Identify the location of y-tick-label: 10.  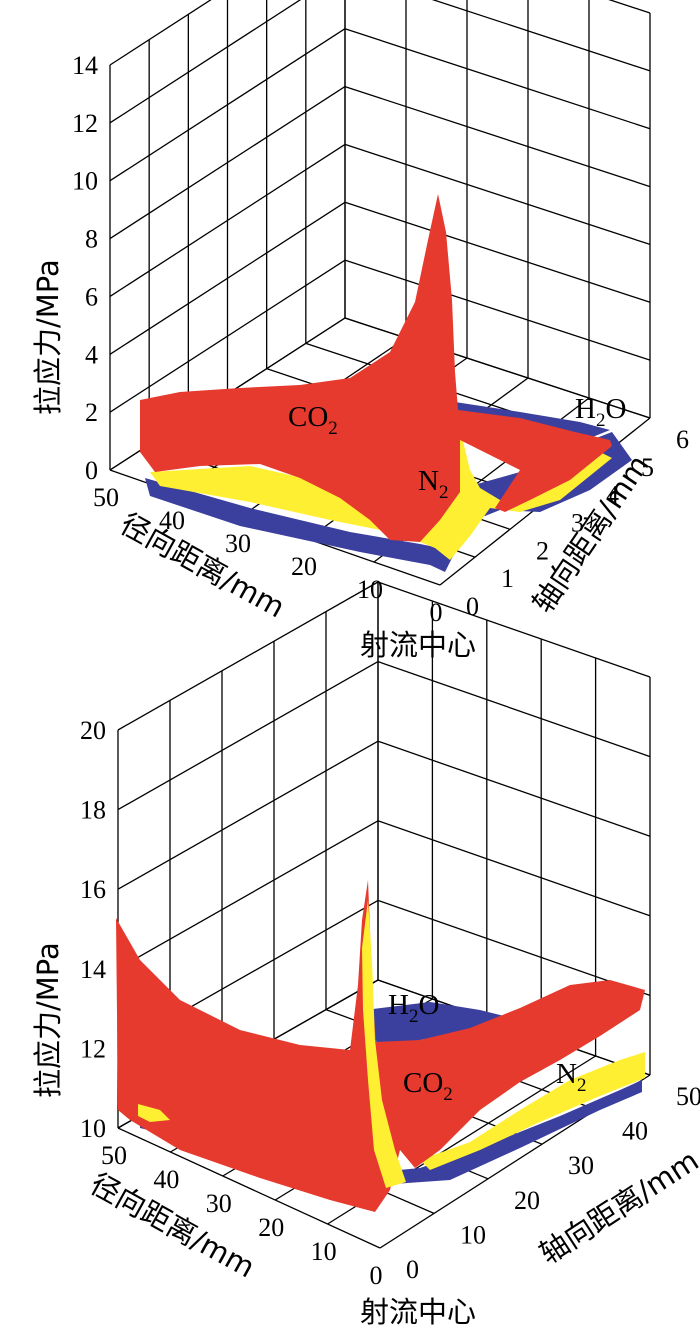
(473, 1234).